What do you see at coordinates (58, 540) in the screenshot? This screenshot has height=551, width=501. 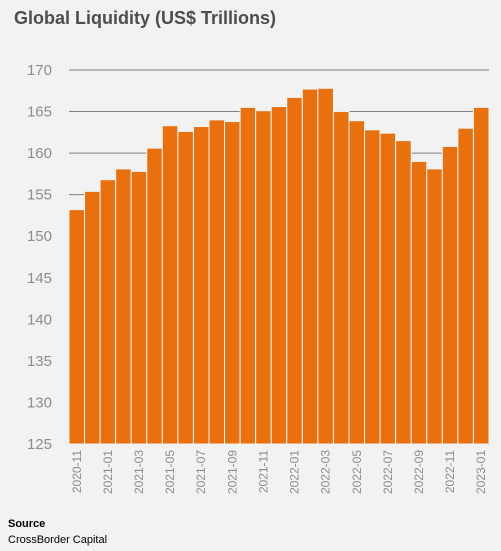 I see `source-text: CrossBorder Capital` at bounding box center [58, 540].